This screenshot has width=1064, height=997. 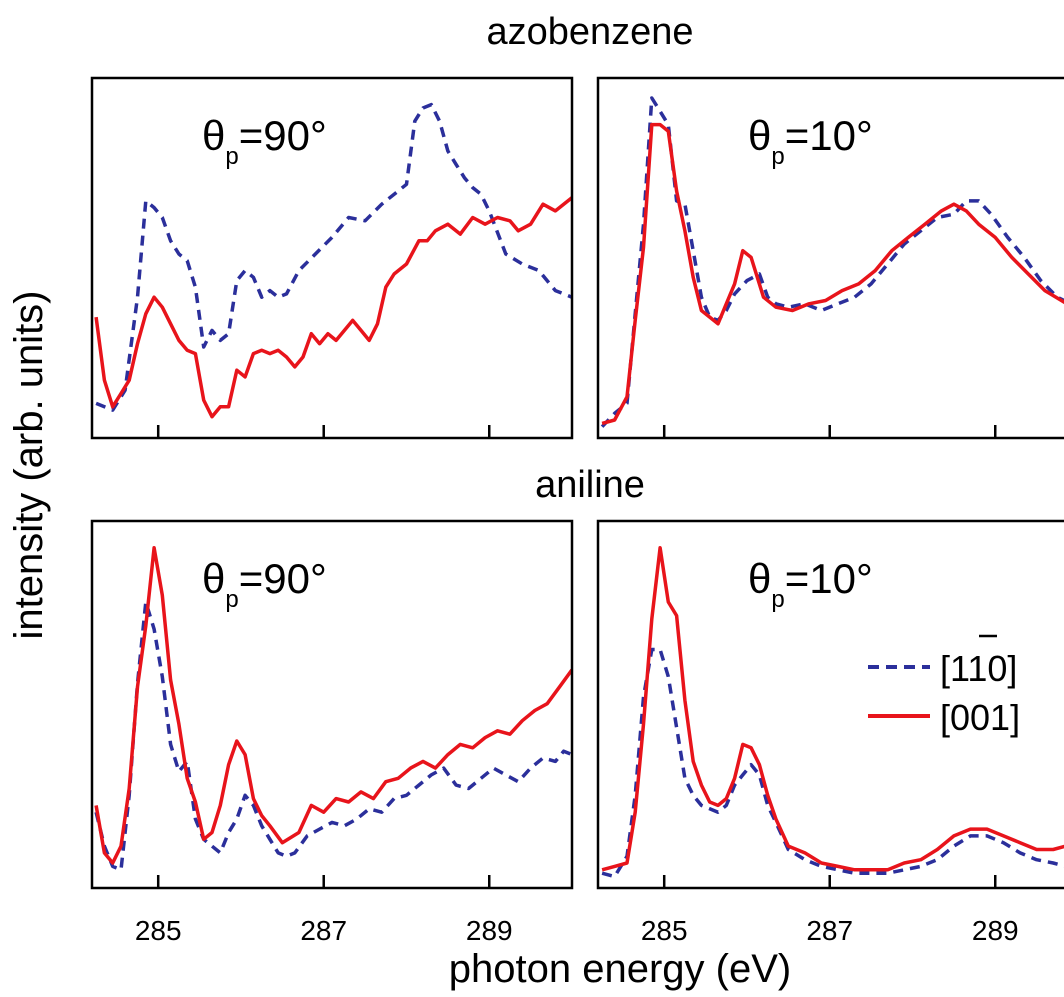 I want to click on legend: [110] [001], so click(x=944, y=686).